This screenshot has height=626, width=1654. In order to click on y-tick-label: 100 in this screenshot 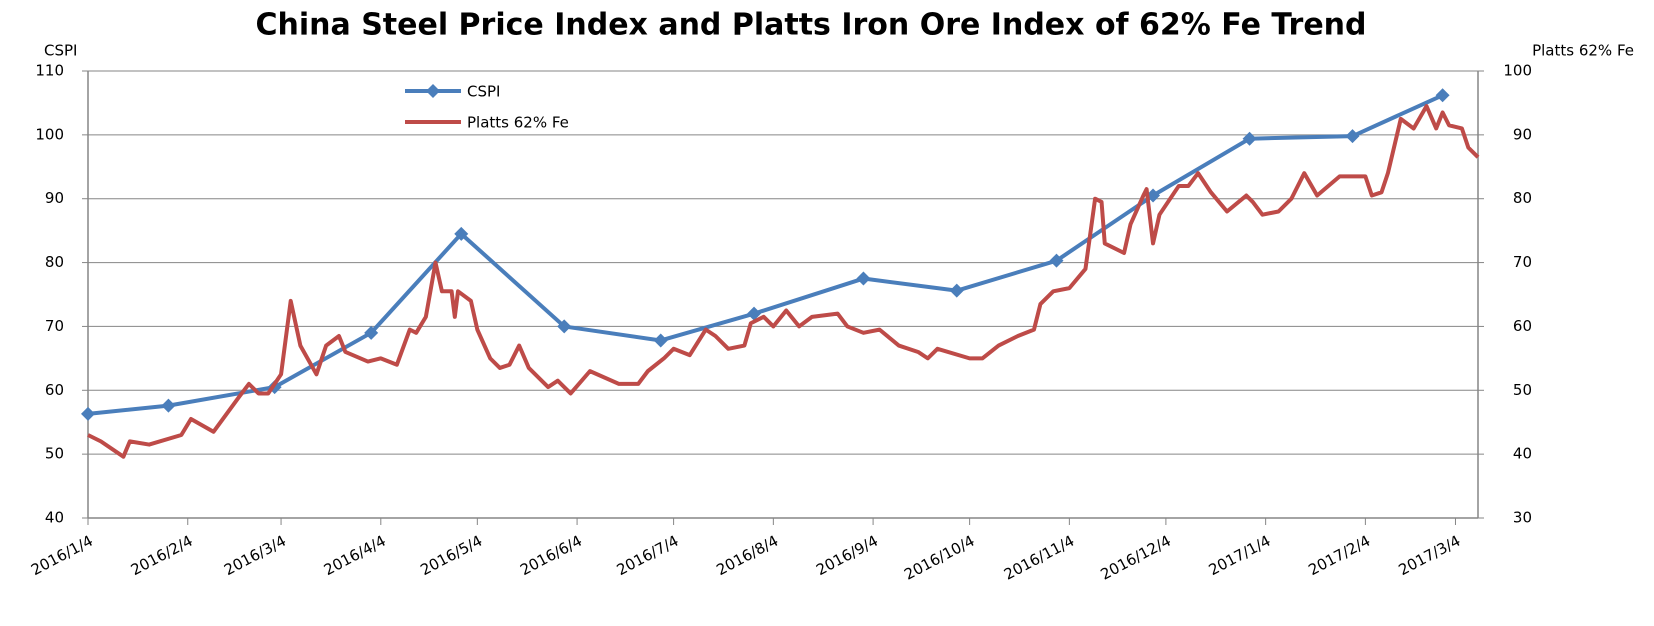, I will do `click(49, 134)`.